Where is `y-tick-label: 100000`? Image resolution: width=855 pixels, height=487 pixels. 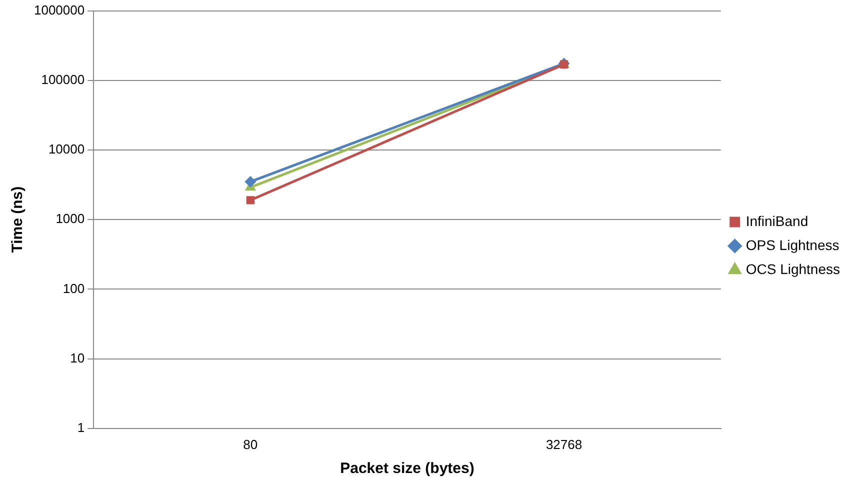 y-tick-label: 100000 is located at coordinates (63, 79).